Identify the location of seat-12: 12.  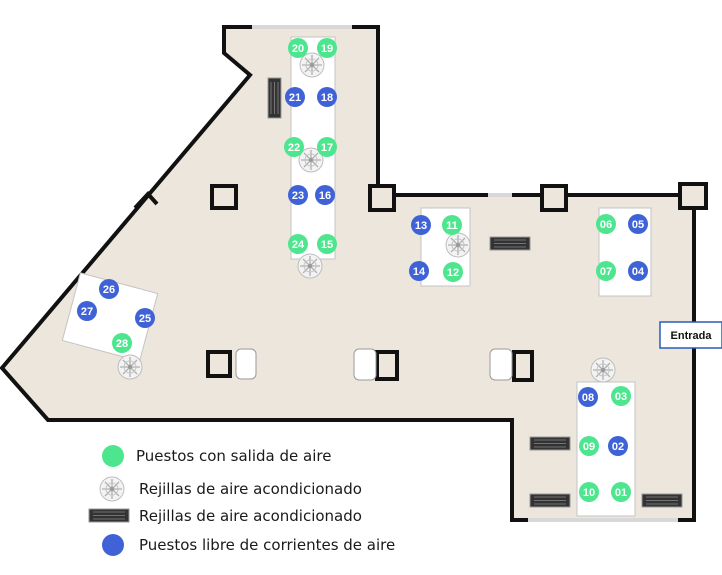
(453, 272).